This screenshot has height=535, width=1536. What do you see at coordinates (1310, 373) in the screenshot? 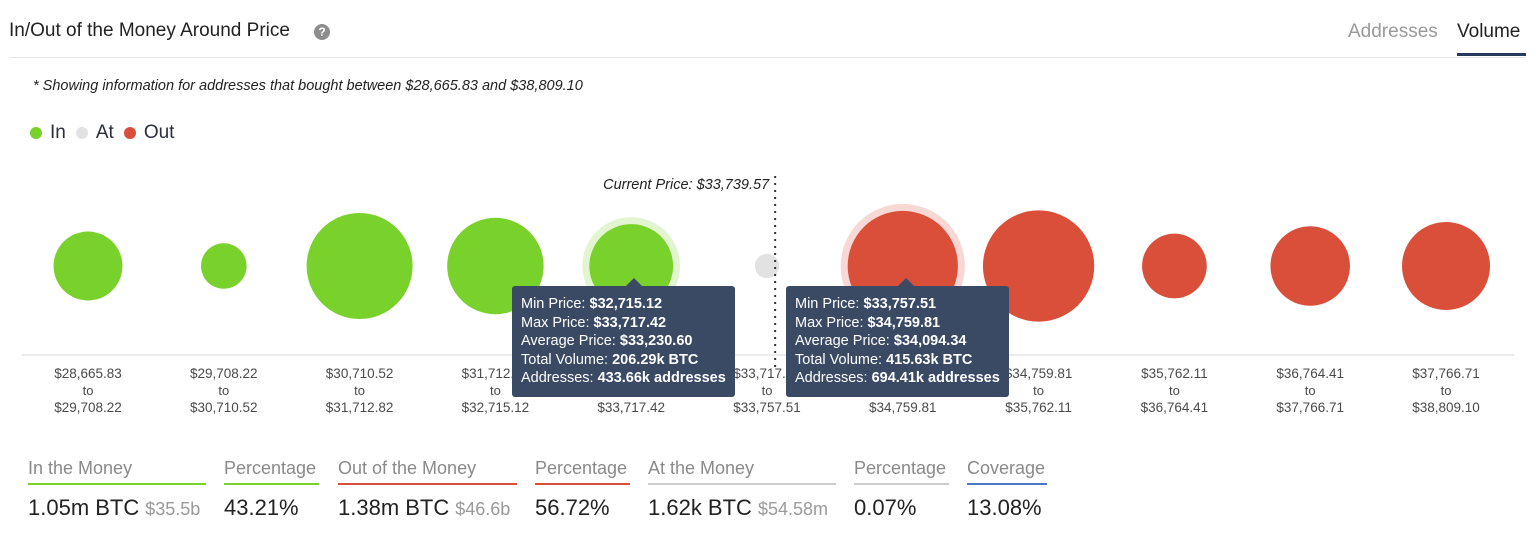
I see `range-label-9-0: $36,764.41` at bounding box center [1310, 373].